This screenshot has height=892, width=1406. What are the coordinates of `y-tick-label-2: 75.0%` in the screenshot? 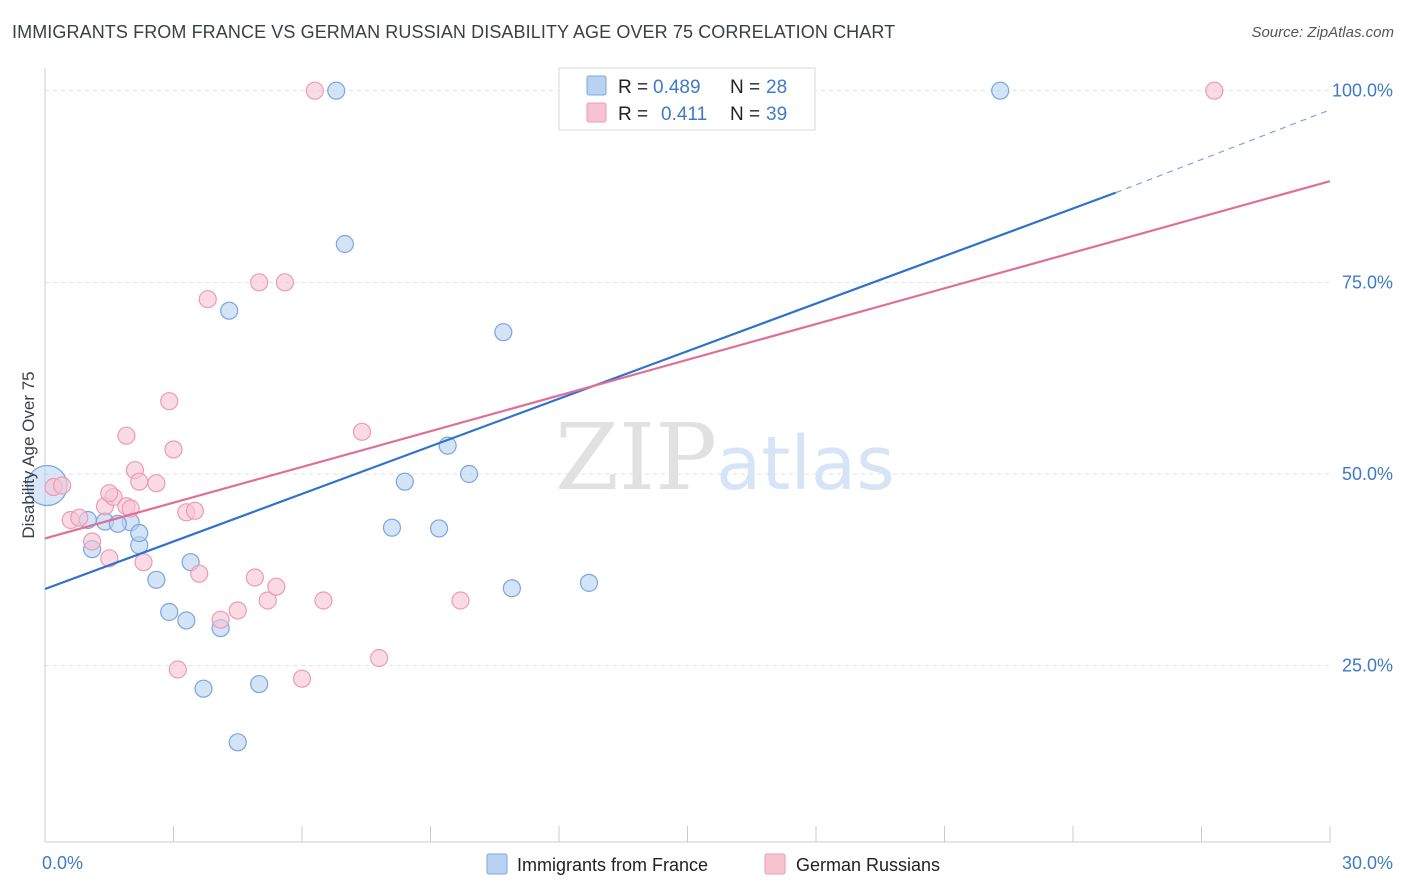 It's located at (1367, 282).